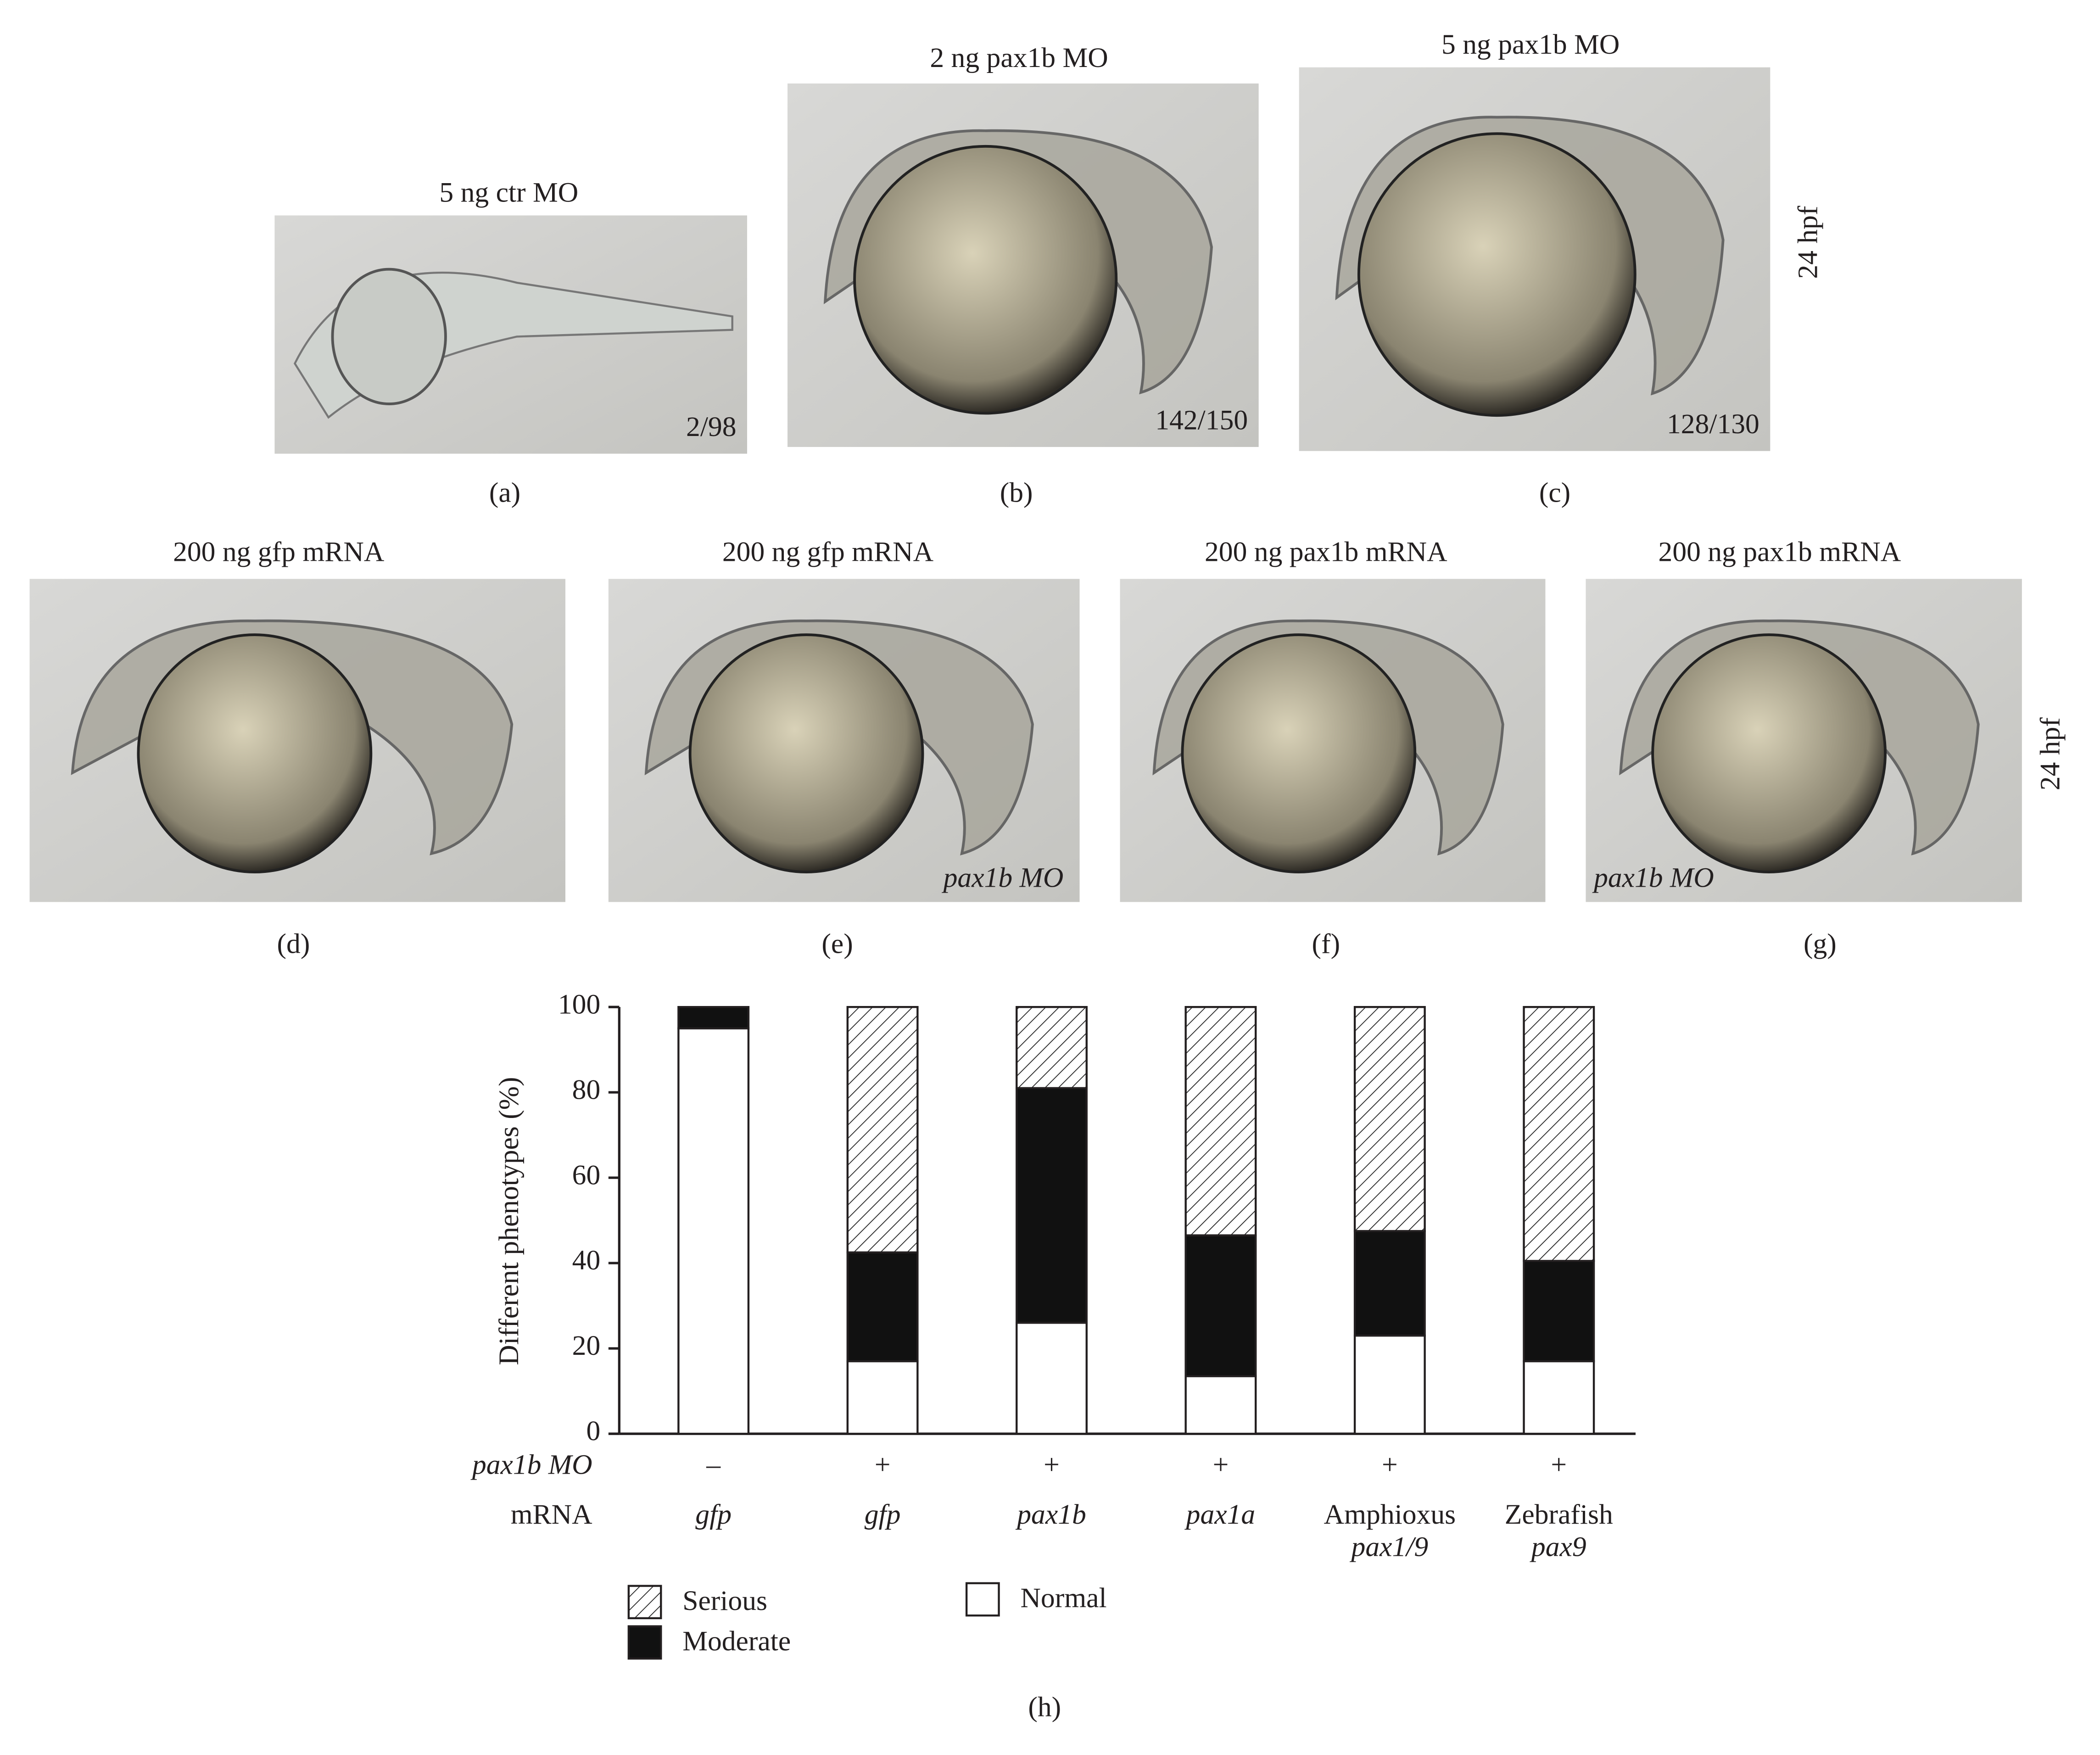 The width and height of the screenshot is (2100, 1755). Describe the element at coordinates (711, 426) in the screenshot. I see `embryo-count: 2/98` at that location.